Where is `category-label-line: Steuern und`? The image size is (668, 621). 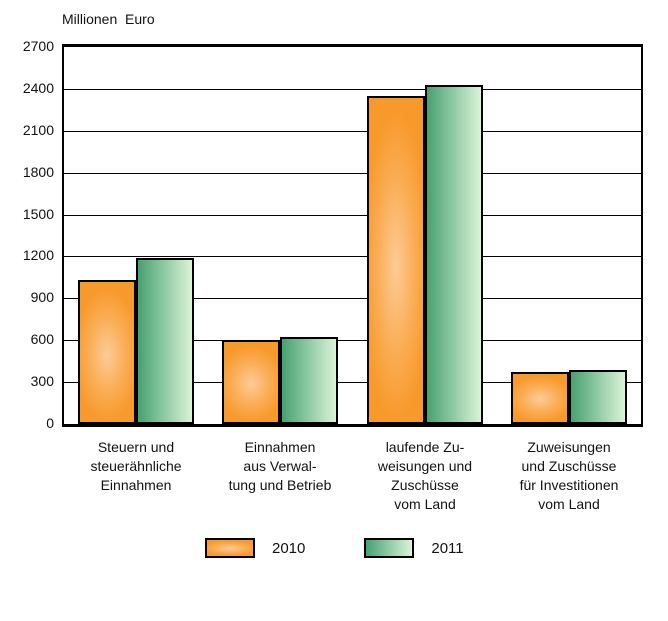
category-label-line: Steuern und is located at coordinates (136, 447).